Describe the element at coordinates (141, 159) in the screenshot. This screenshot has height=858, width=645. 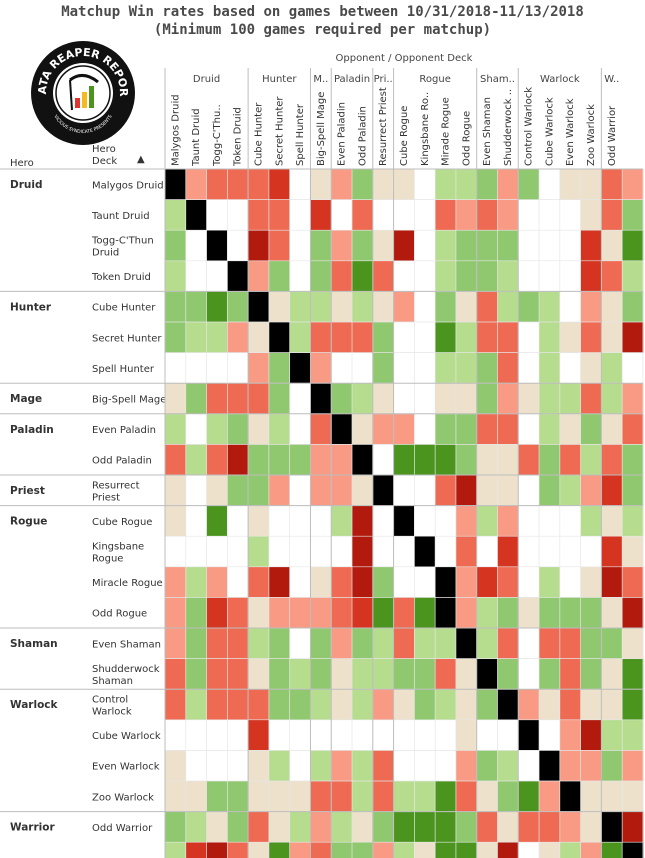
I see `sort-ascending-icon: ▲` at that location.